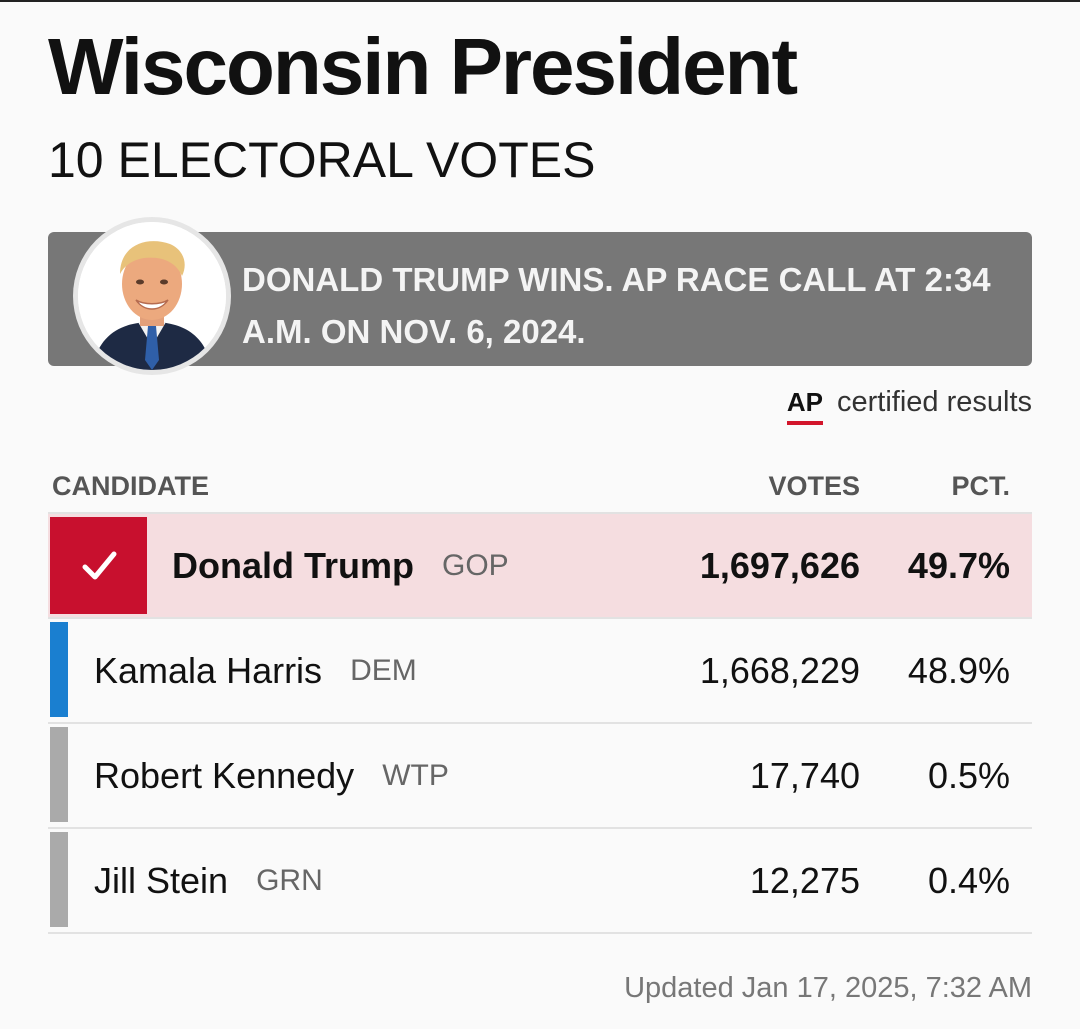  Describe the element at coordinates (814, 486) in the screenshot. I see `header-votes: VOTES` at that location.